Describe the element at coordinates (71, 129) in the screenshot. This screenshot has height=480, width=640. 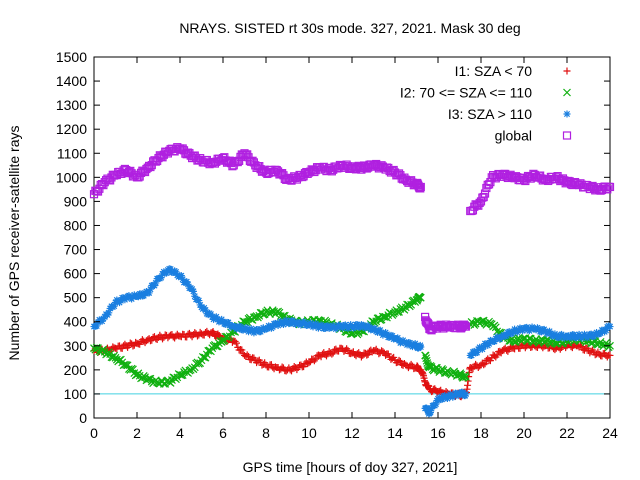
I see `y-tick-label: 1200` at that location.